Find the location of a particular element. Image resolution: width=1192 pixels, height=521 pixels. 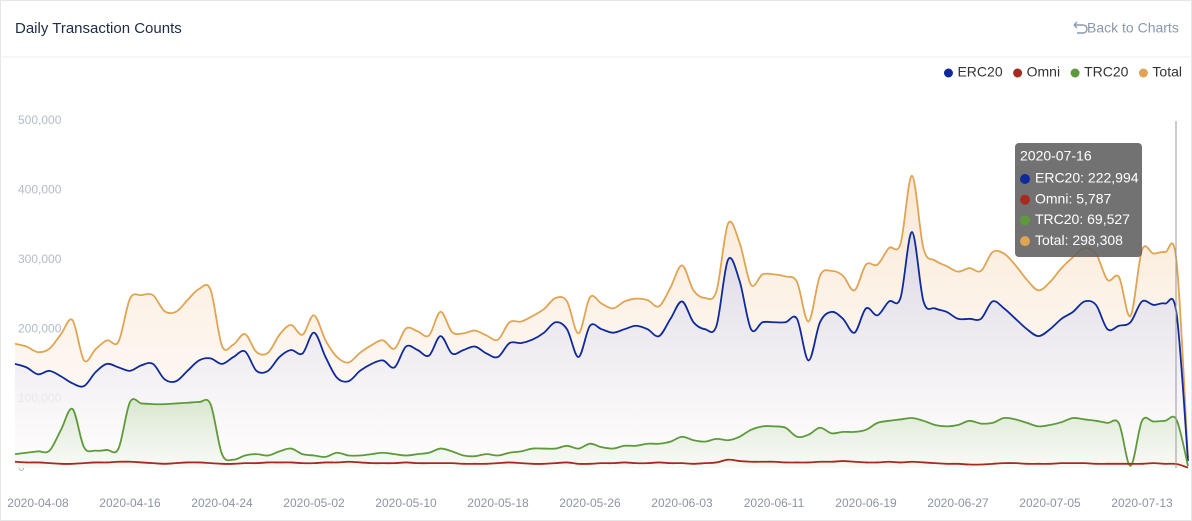

x-tick-label: 2020-05-18 is located at coordinates (498, 503).